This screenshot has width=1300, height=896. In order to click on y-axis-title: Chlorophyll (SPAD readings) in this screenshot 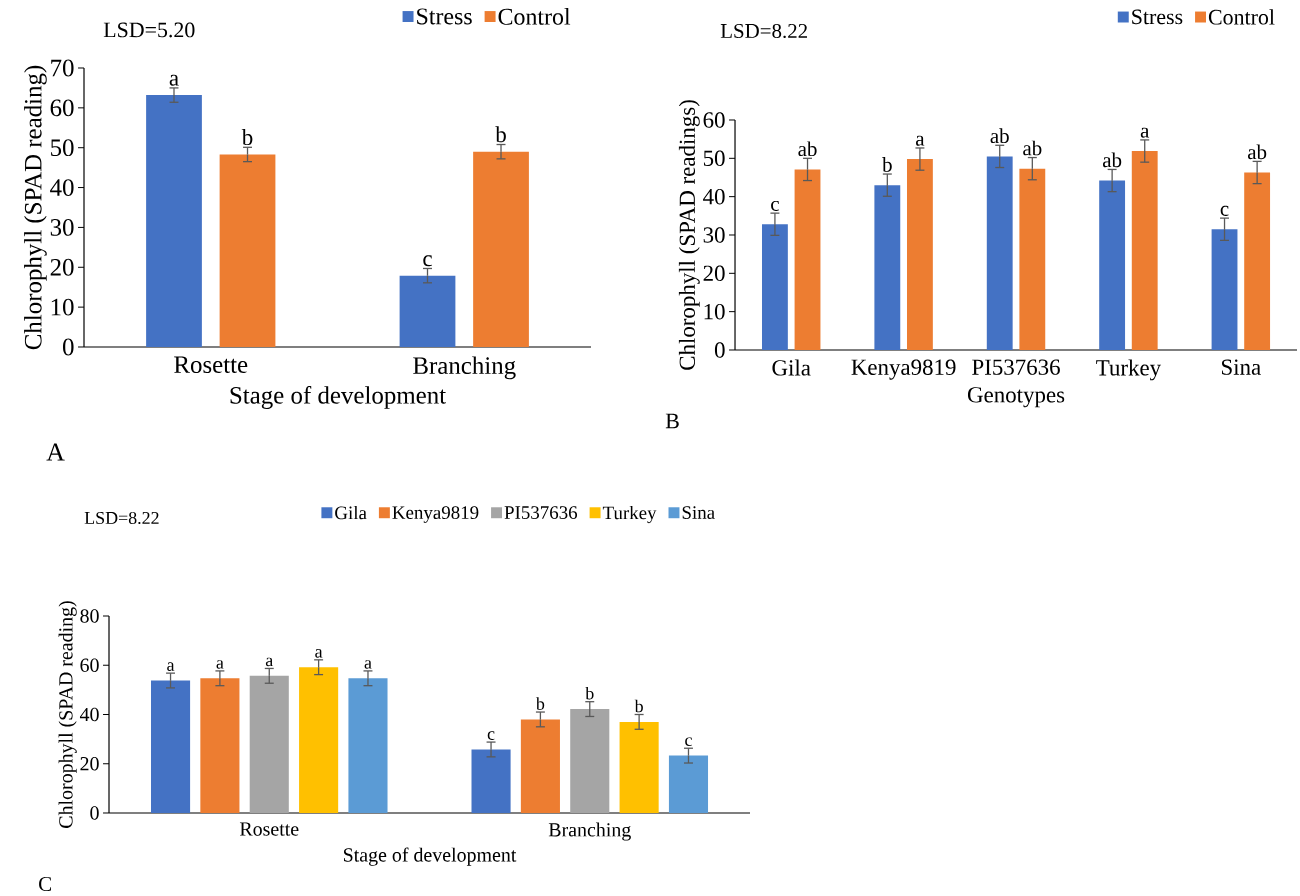, I will do `click(689, 235)`.